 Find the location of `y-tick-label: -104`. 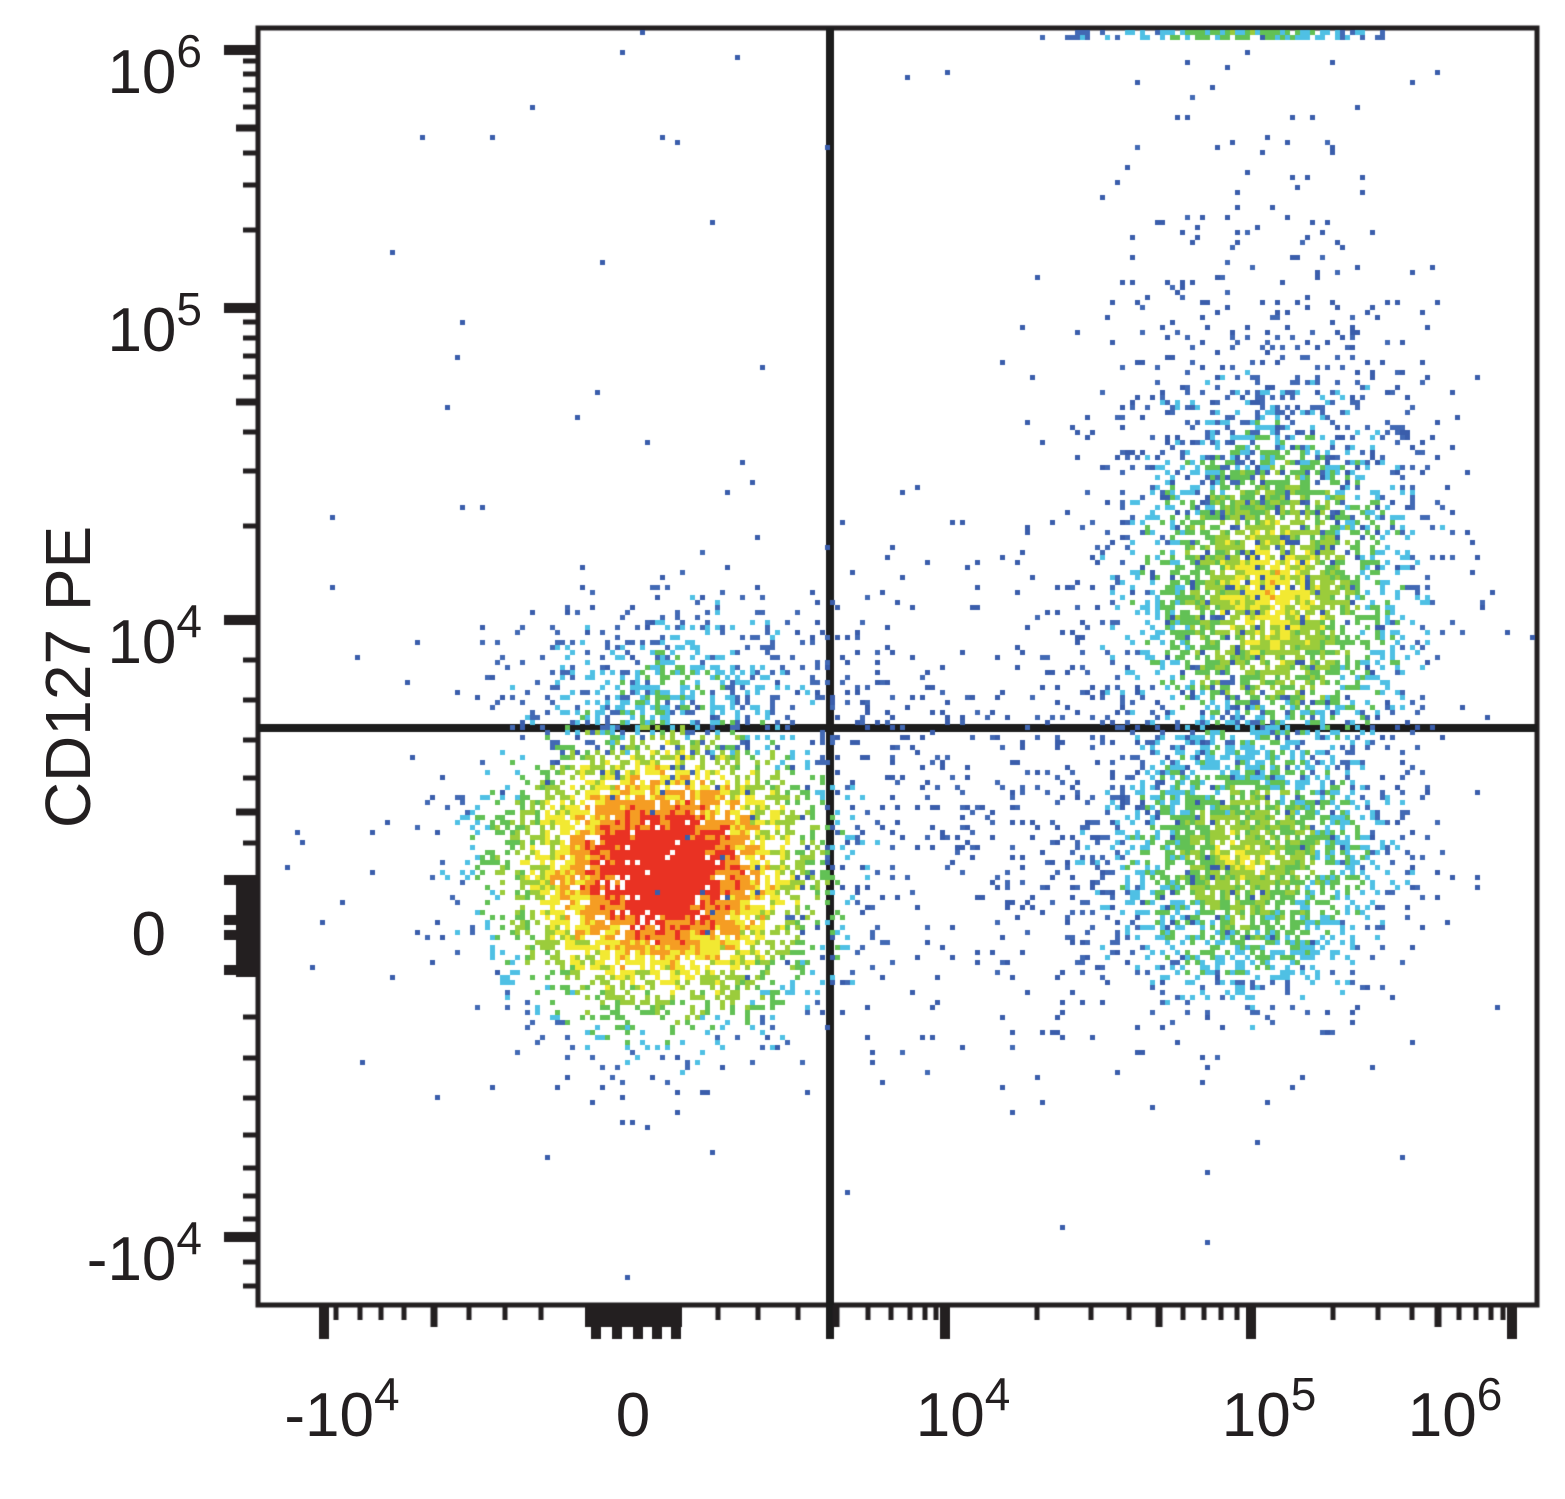

y-tick-label: -104 is located at coordinates (144, 1253).